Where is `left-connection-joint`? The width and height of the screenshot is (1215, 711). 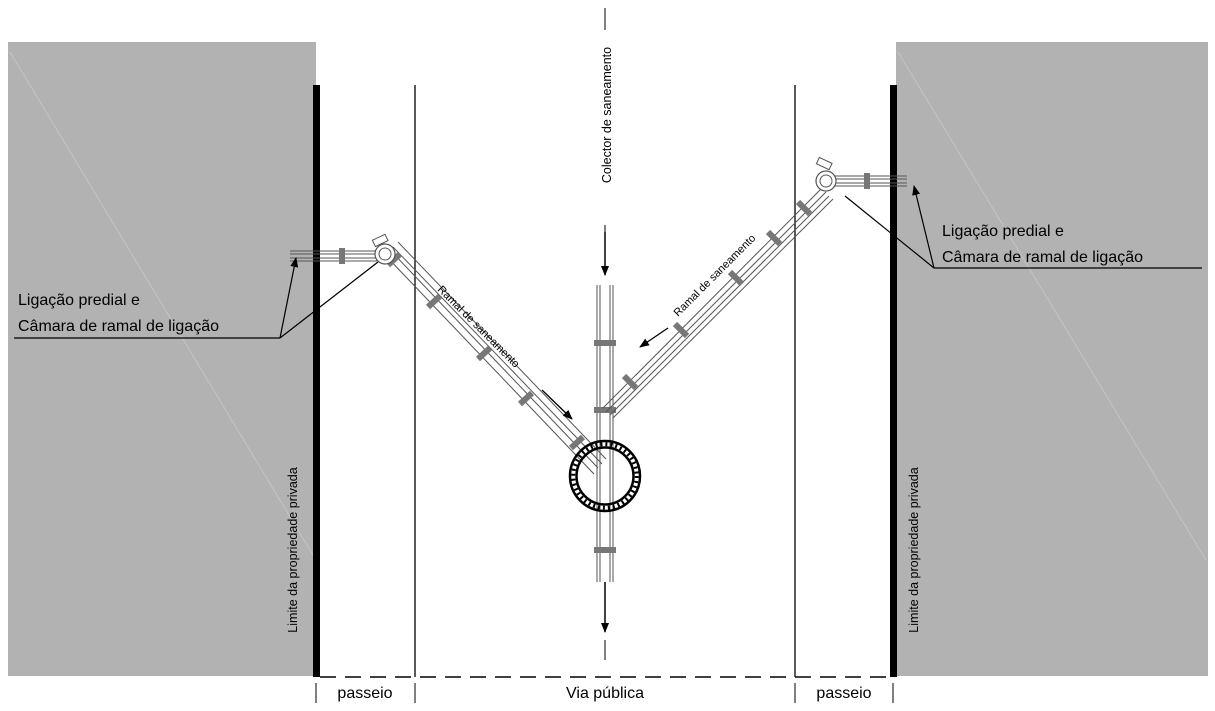
left-connection-joint is located at coordinates (342, 256).